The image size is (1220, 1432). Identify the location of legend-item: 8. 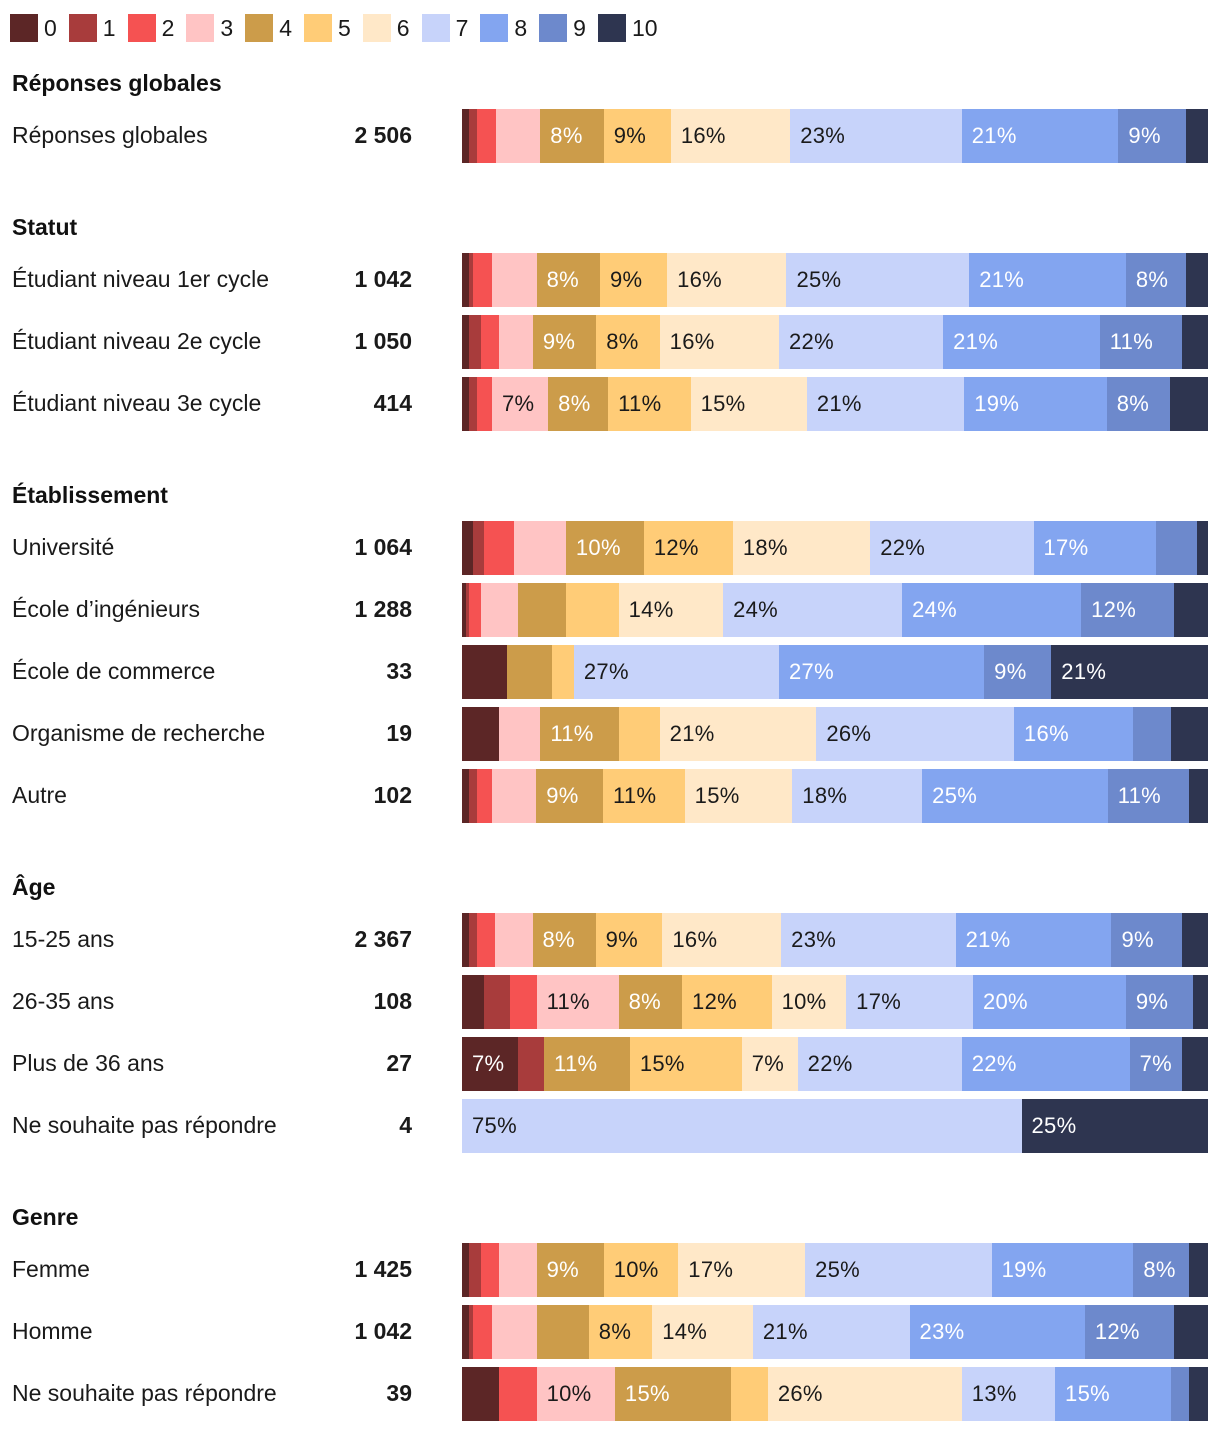
(503, 28).